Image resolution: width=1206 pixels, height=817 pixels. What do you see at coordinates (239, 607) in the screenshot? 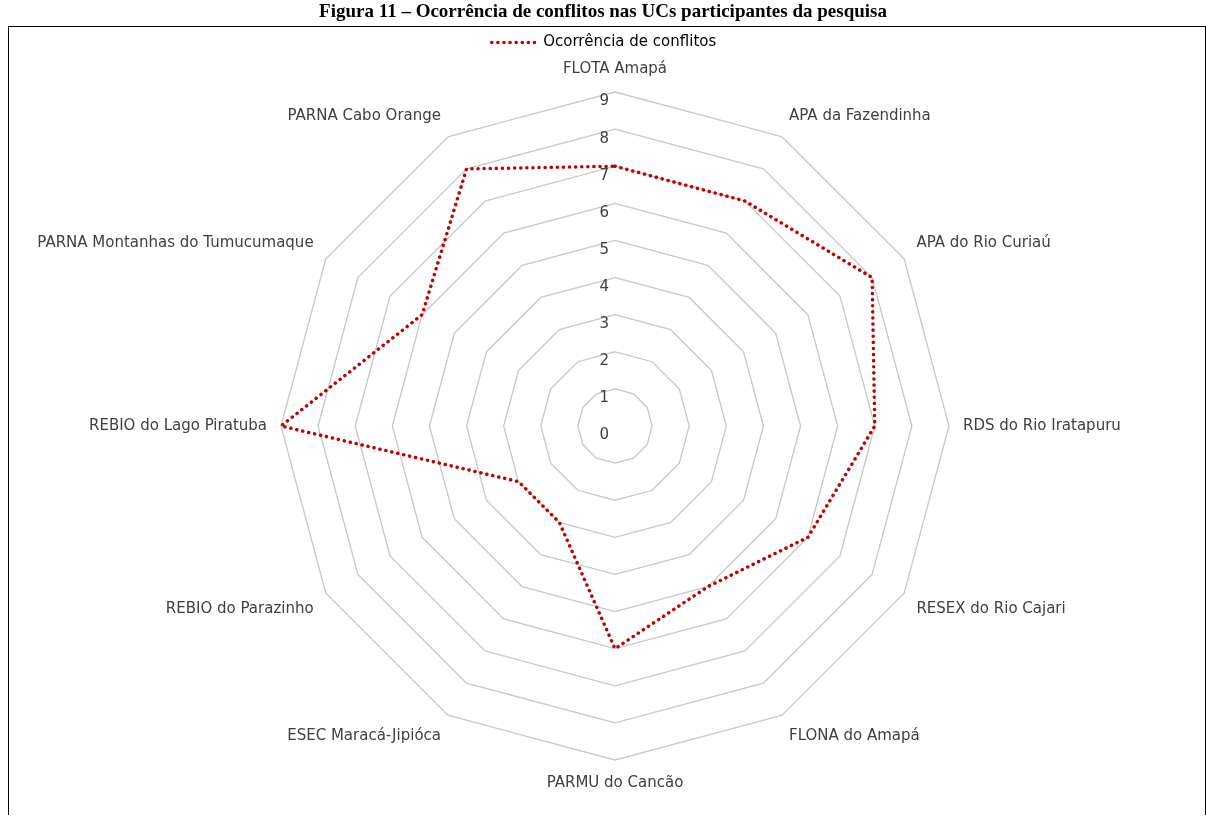
I see `spoke-label: REBIO do Parazinho` at bounding box center [239, 607].